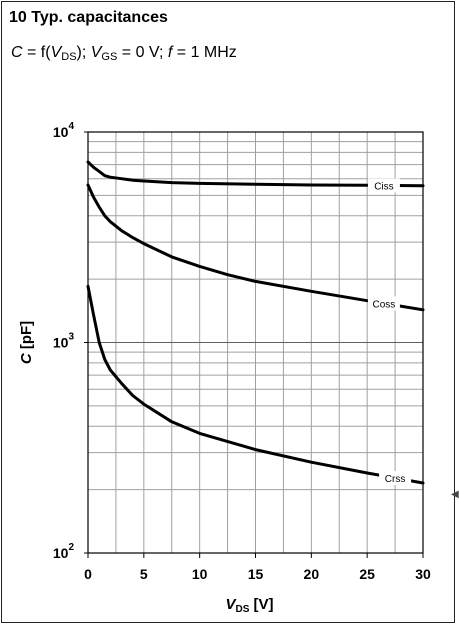  What do you see at coordinates (255, 174) in the screenshot?
I see `series-line-ciss` at bounding box center [255, 174].